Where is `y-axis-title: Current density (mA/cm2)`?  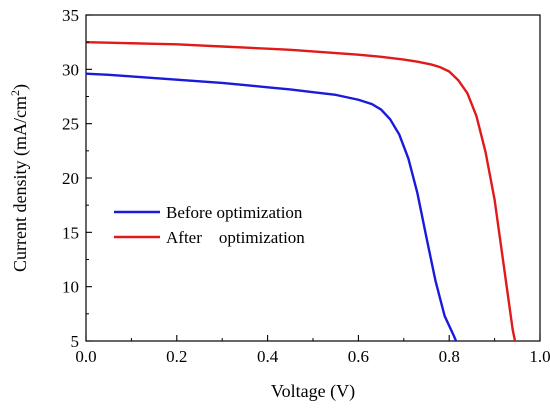 y-axis-title: Current density (mA/cm2) is located at coordinates (19, 178).